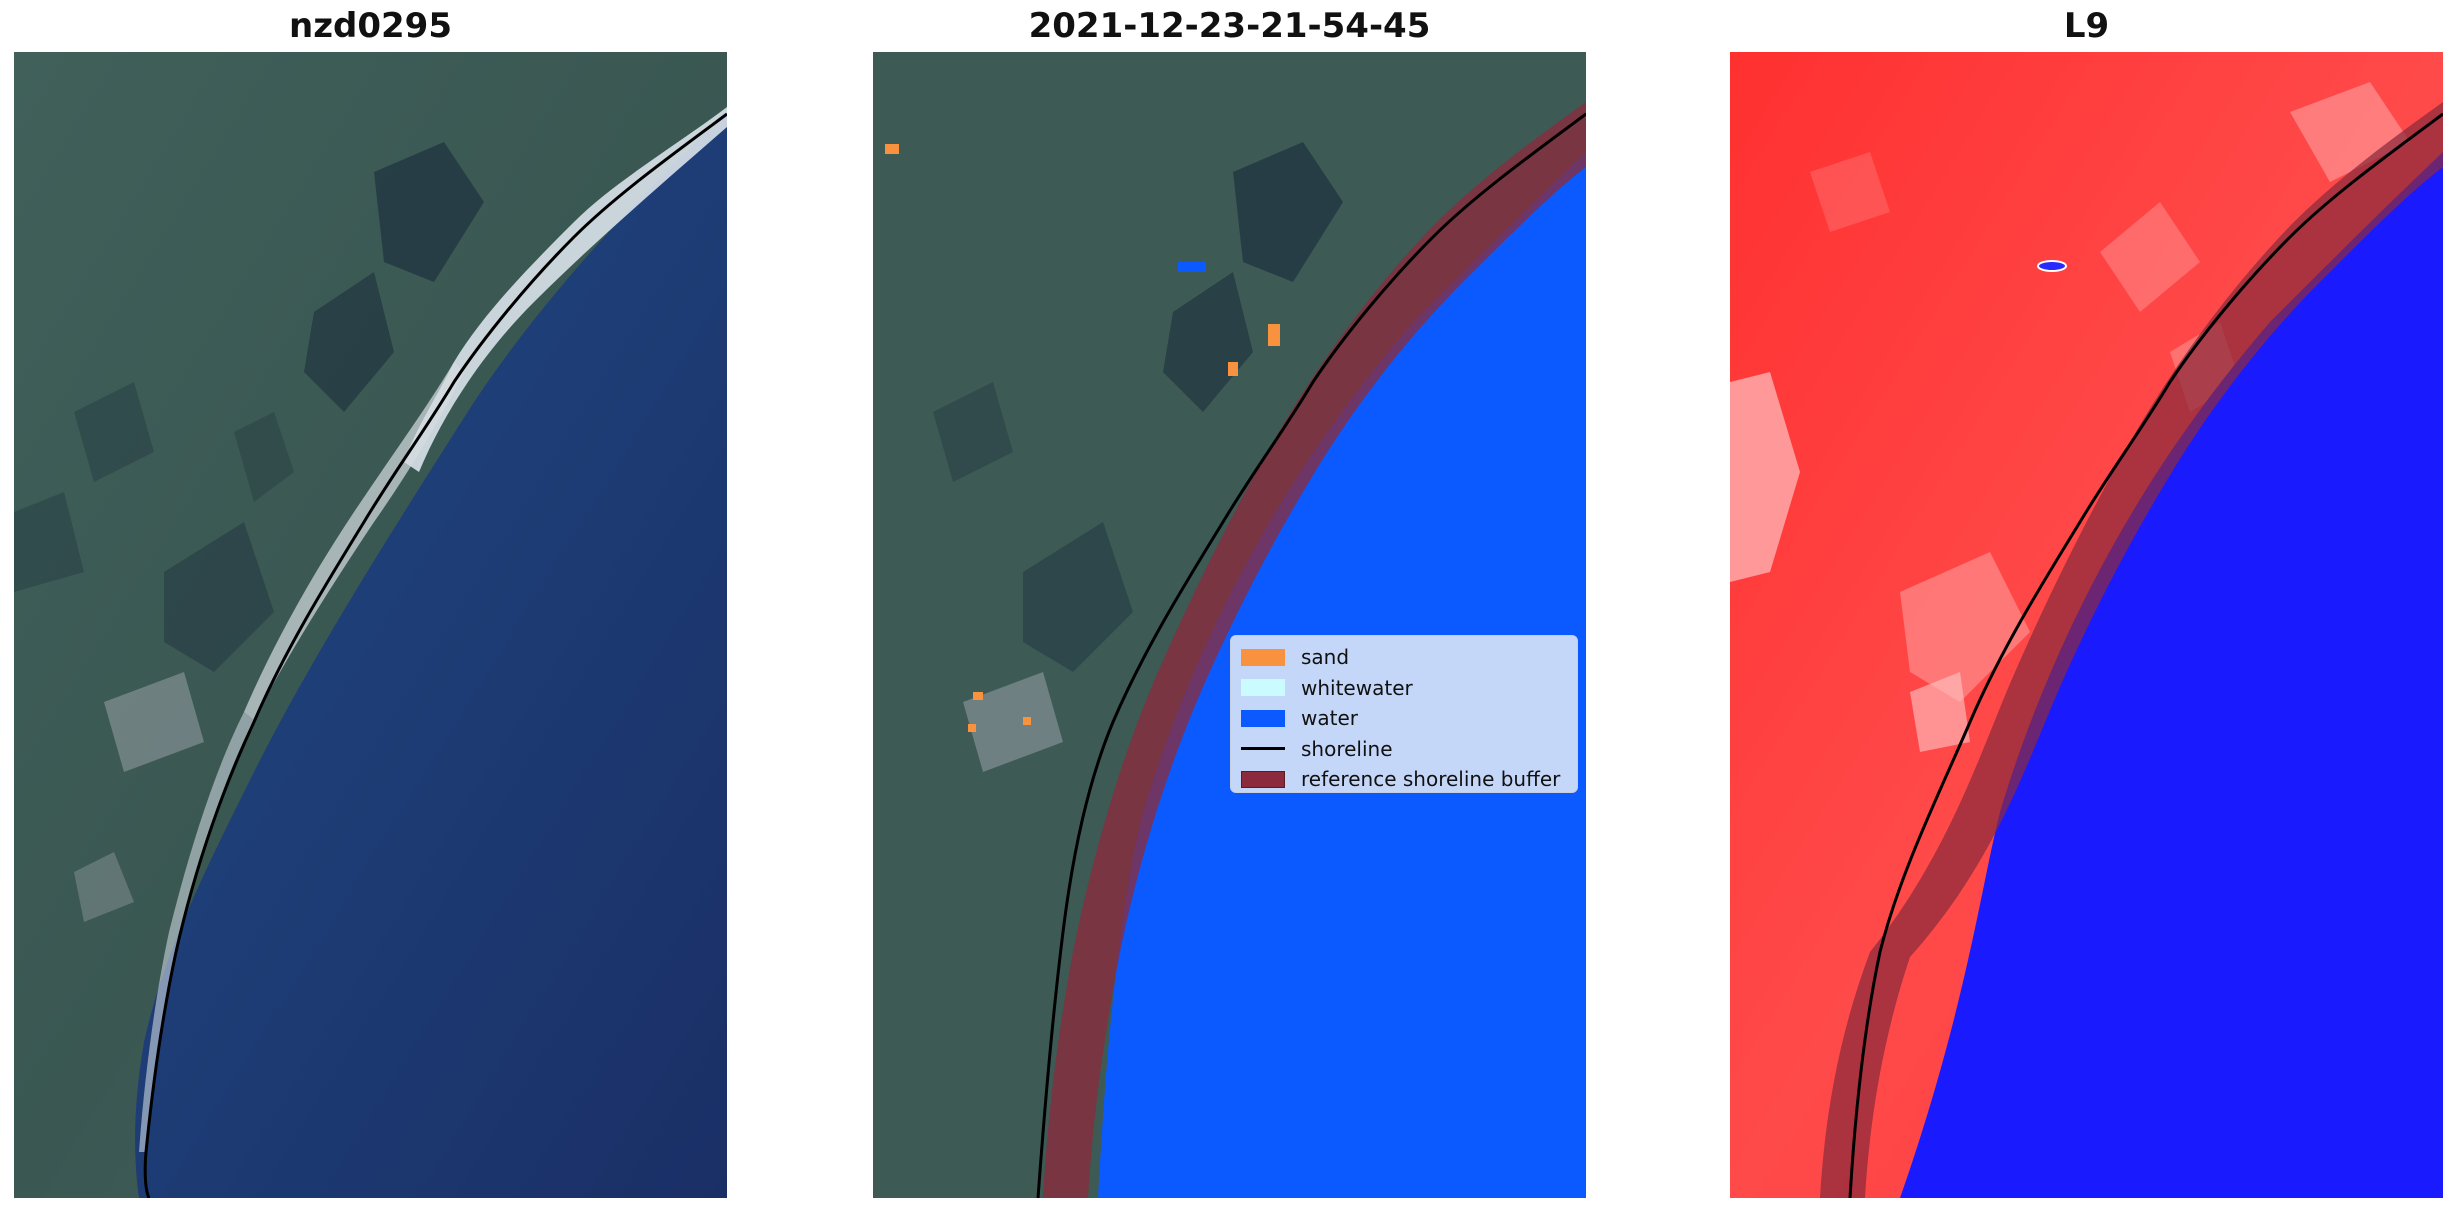 The image size is (2460, 1212). What do you see at coordinates (1329, 718) in the screenshot?
I see `legend-label-water: water` at bounding box center [1329, 718].